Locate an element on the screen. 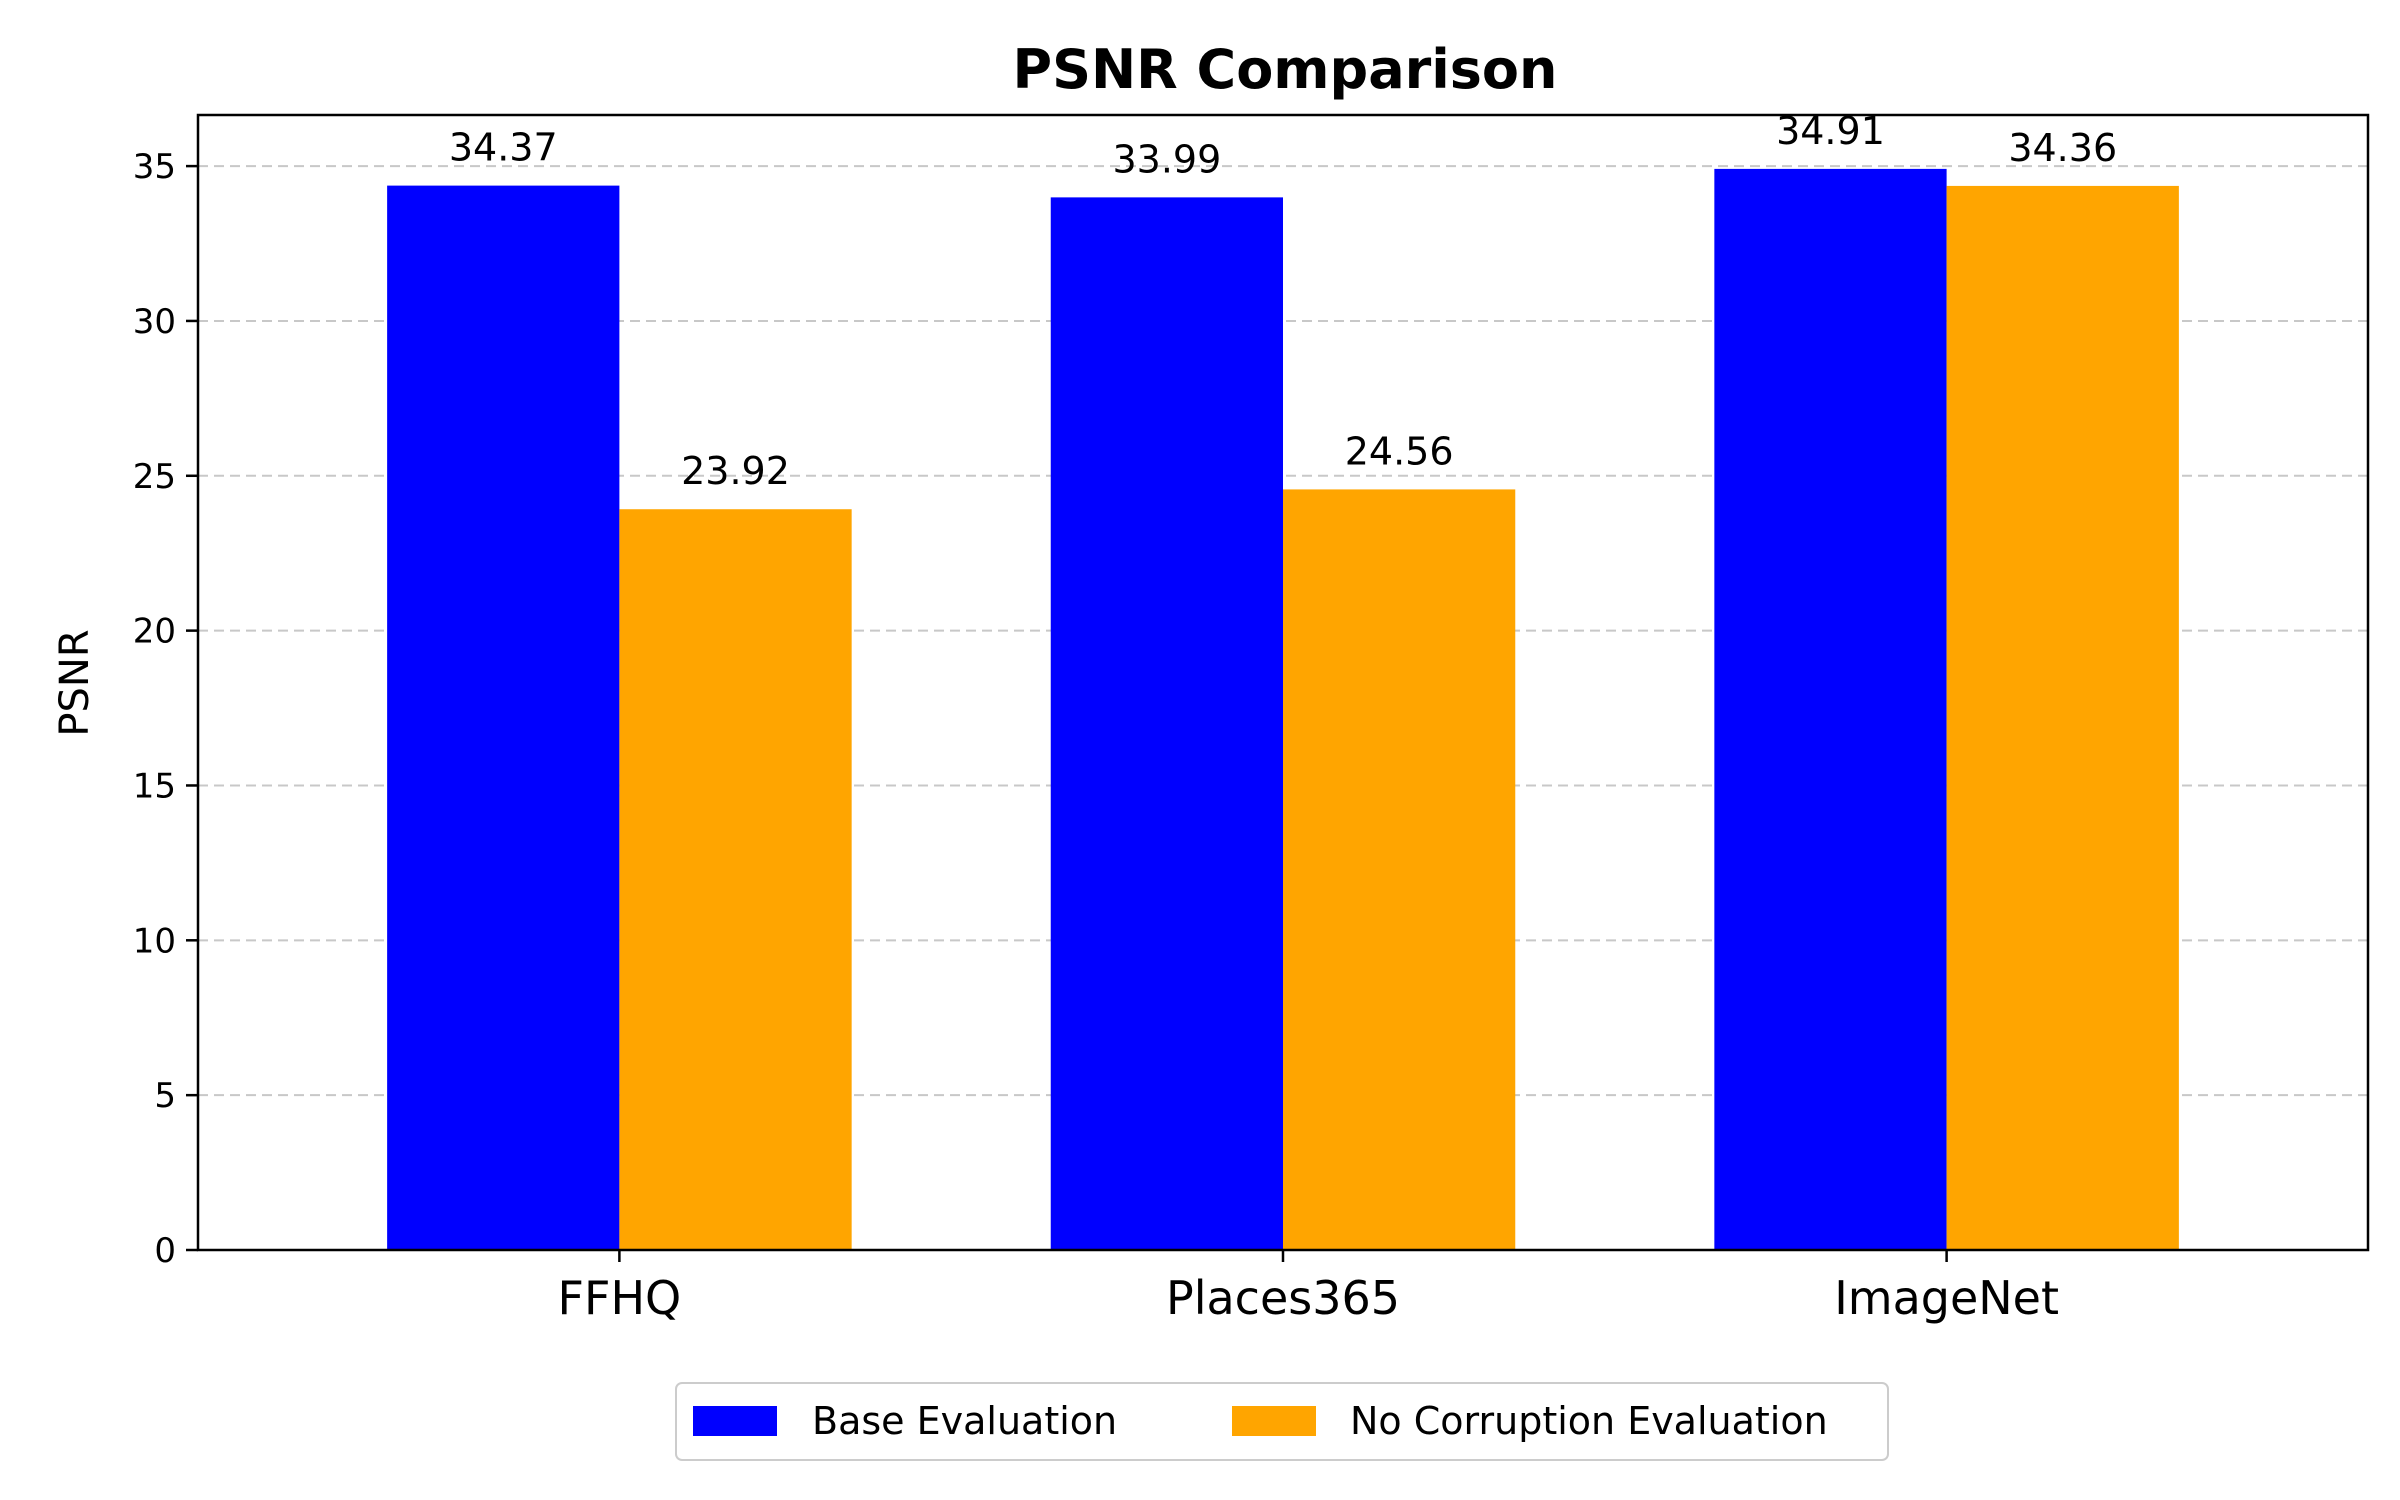 The height and width of the screenshot is (1500, 2400). y-tick-label: 15 is located at coordinates (154, 786).